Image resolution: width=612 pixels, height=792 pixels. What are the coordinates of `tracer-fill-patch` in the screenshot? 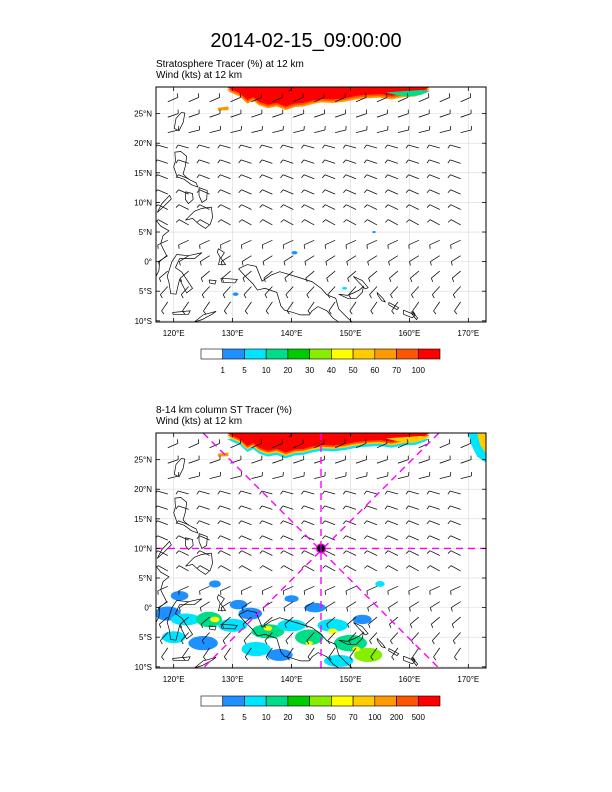 It's located at (223, 108).